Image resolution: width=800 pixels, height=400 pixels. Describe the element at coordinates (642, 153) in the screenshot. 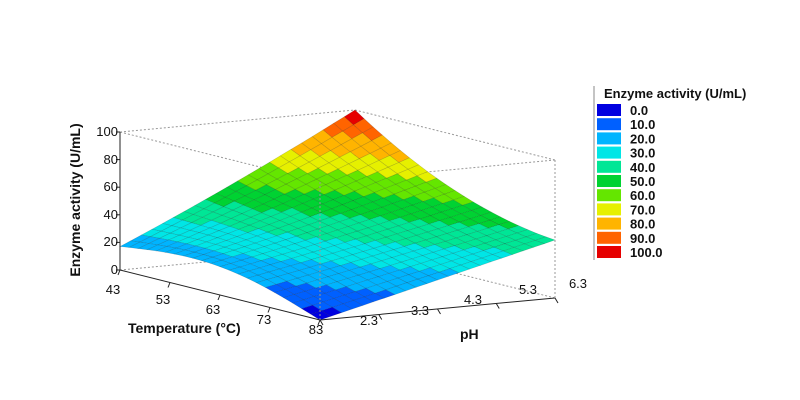

I see `legend-label: 30.0` at that location.